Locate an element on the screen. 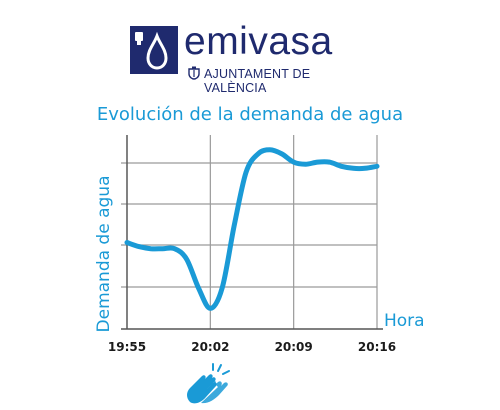  x-tick-label-3: 20:16 is located at coordinates (377, 347).